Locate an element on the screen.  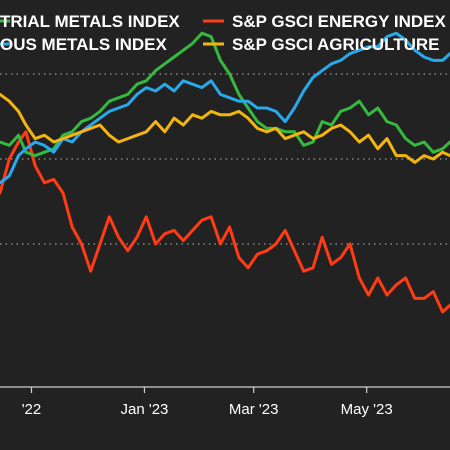
x-tick-label-2: Mar '23 is located at coordinates (254, 409).